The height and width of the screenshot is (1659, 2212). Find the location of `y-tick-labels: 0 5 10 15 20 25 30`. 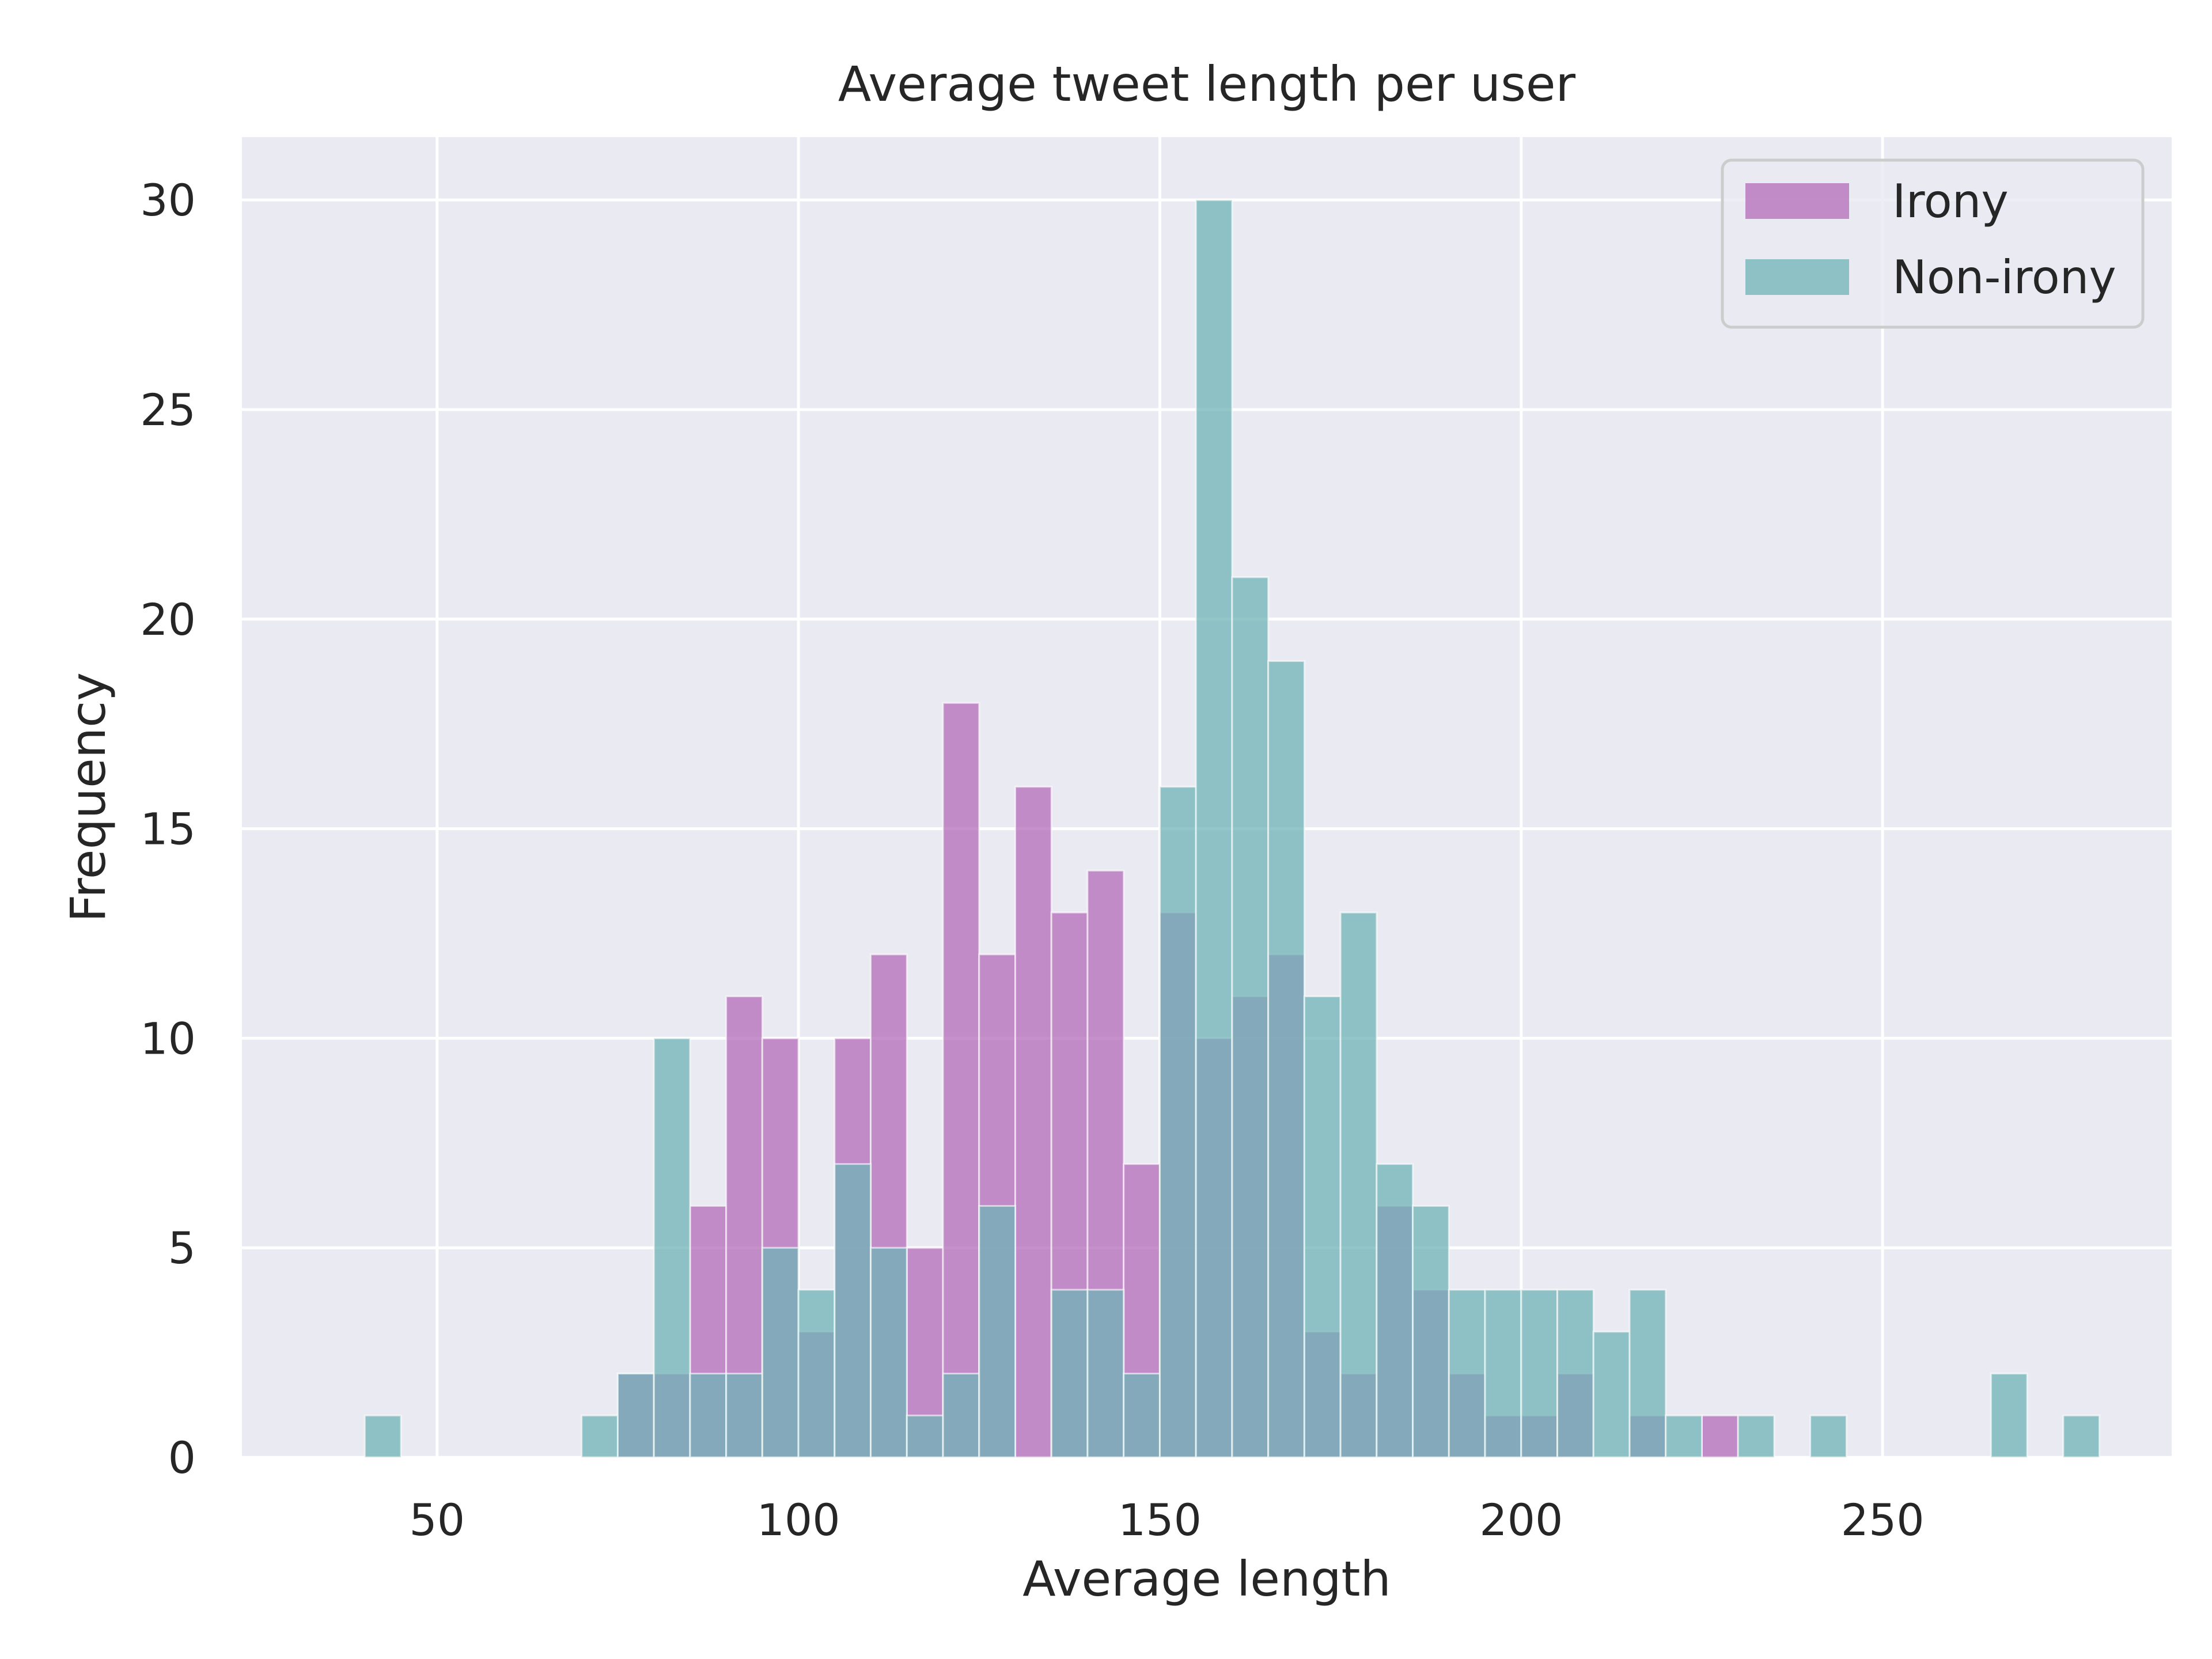

y-tick-labels: 0 5 10 15 20 25 30 is located at coordinates (168, 829).